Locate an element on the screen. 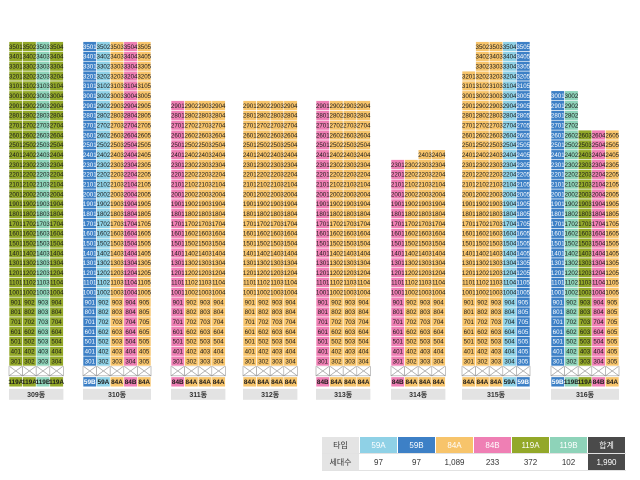 The height and width of the screenshot is (480, 640). unit-number: 401 is located at coordinates (398, 352).